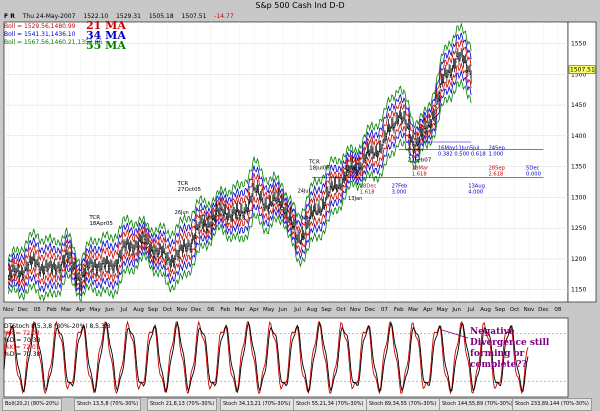  Describe the element at coordinates (475, 193) in the screenshot. I see `fib-label: 4.000` at that location.